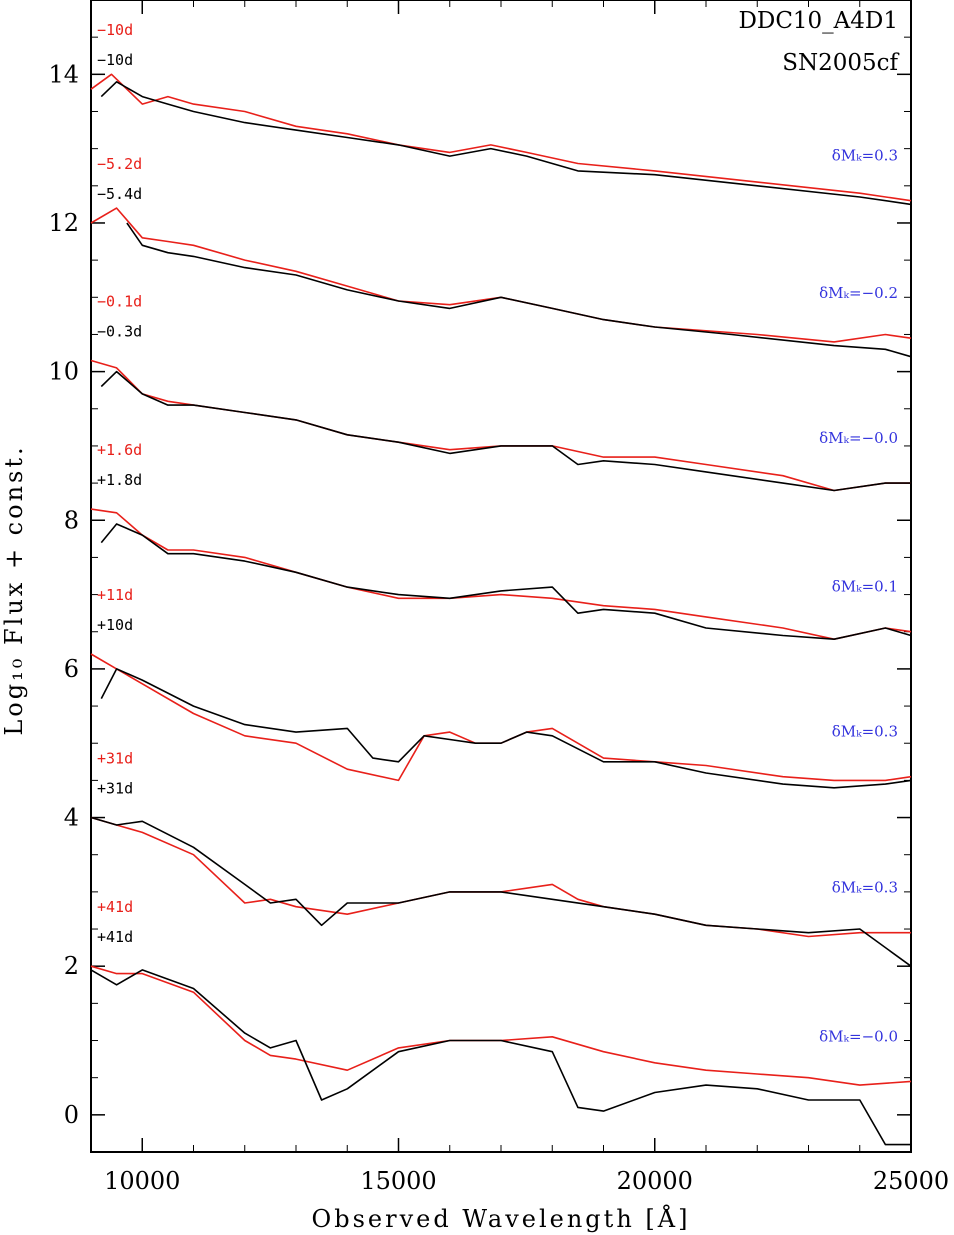  What do you see at coordinates (71, 966) in the screenshot?
I see `y-tick-label: 2` at bounding box center [71, 966].